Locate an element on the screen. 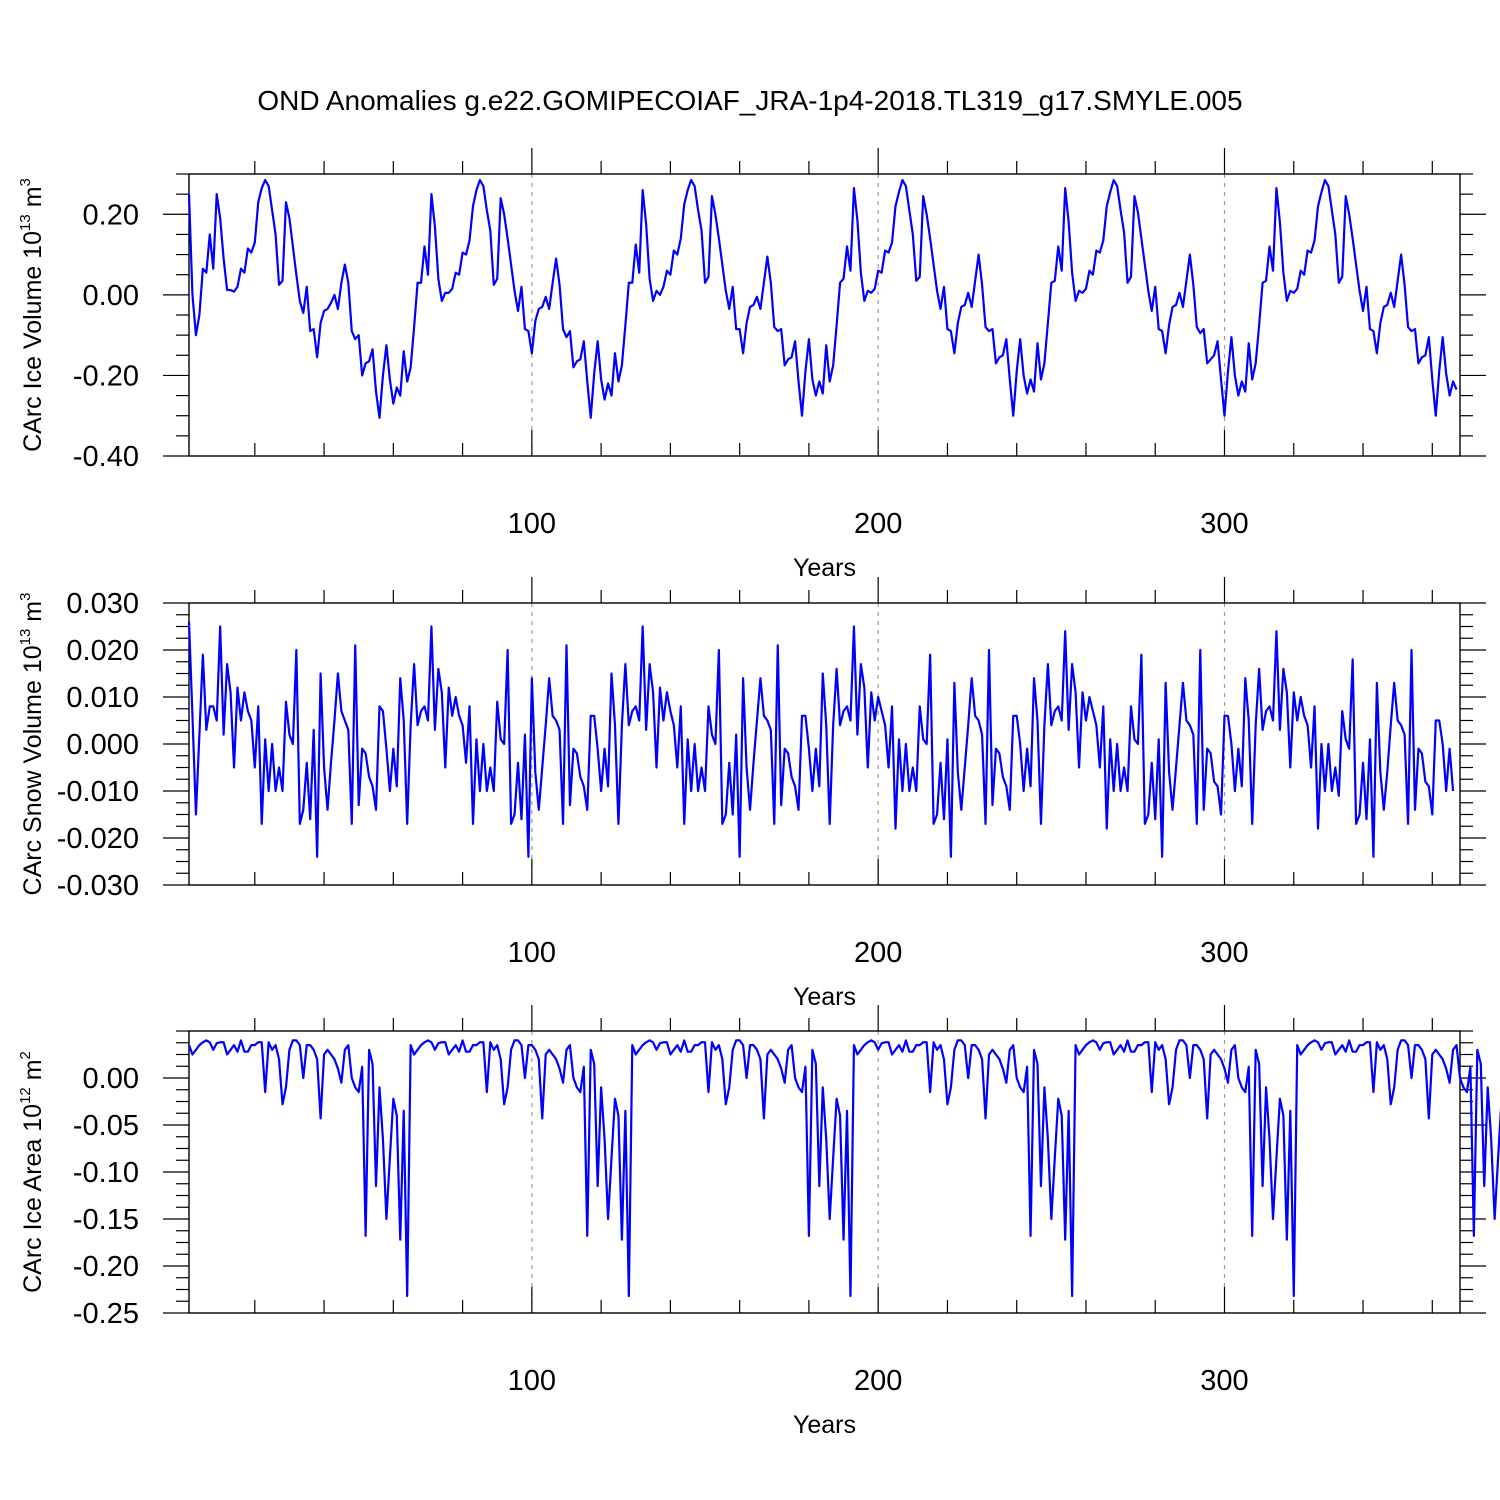 The height and width of the screenshot is (1500, 1500). y-tick-label: -0.15 is located at coordinates (106, 1220).